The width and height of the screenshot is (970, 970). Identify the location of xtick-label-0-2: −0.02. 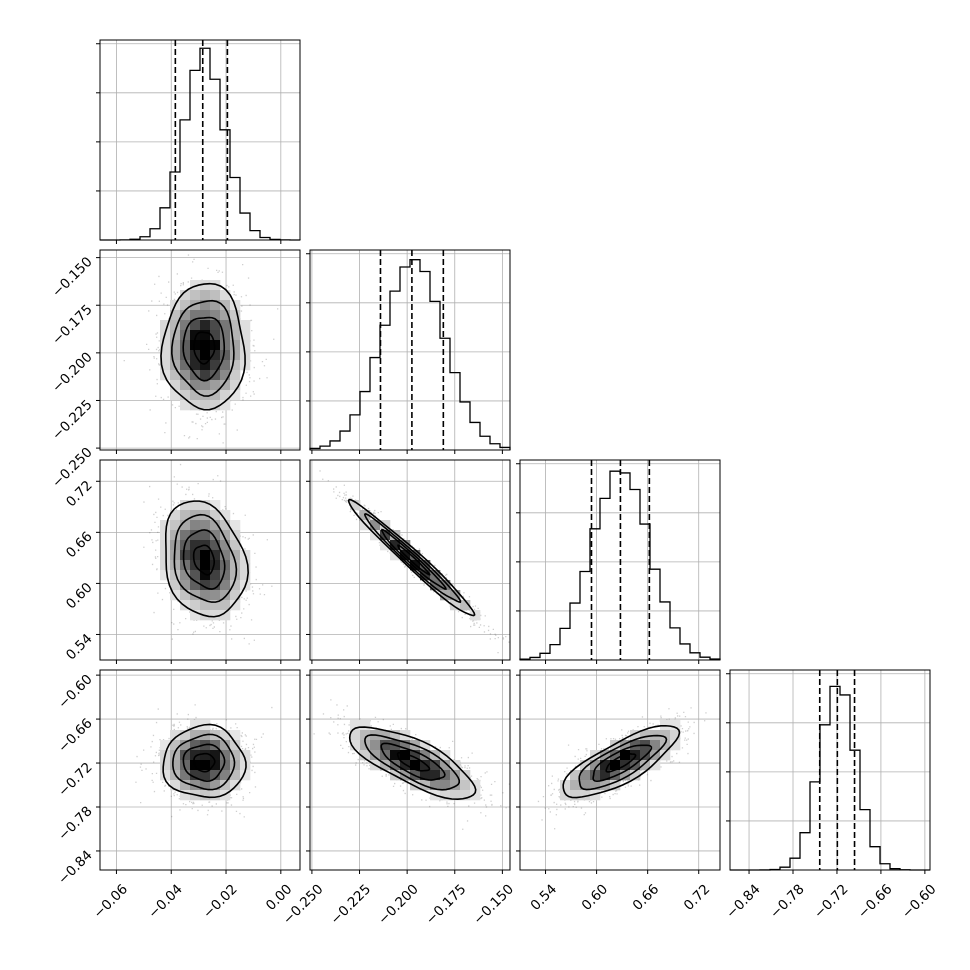
(220, 901).